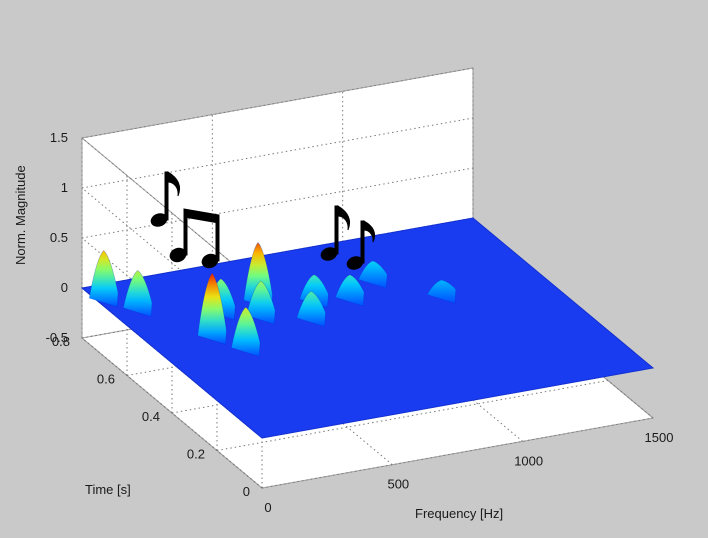 Image resolution: width=708 pixels, height=538 pixels. I want to click on z-axis-label: Norm. Magnitude, so click(20, 215).